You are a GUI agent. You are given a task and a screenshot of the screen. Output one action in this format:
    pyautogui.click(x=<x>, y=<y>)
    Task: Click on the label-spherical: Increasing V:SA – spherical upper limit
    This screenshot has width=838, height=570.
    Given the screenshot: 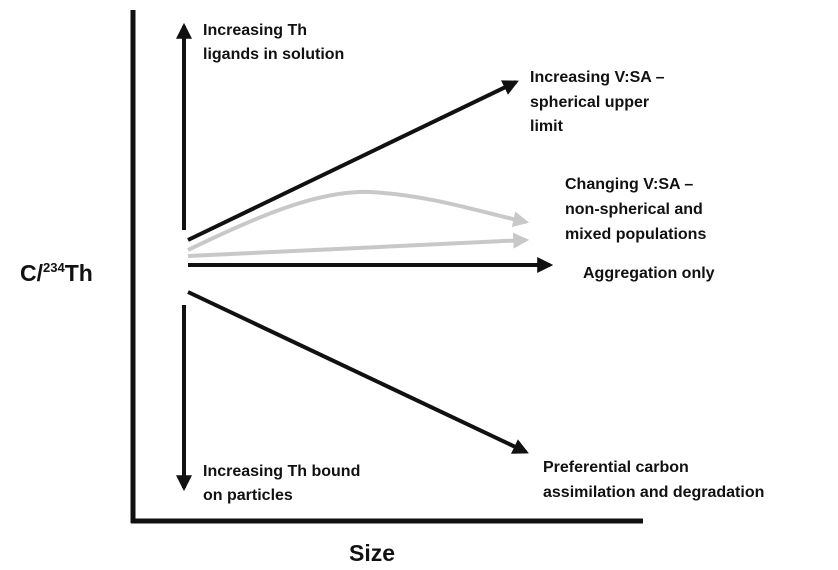 What is the action you would take?
    pyautogui.click(x=599, y=102)
    